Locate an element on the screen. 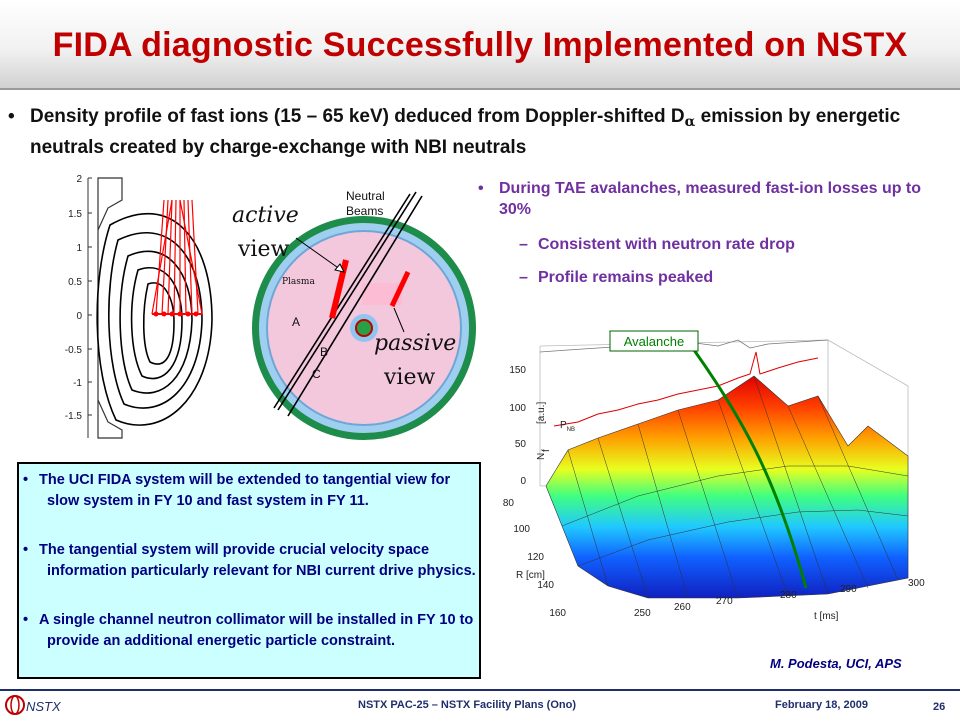  flux-surface-plot: 2 1.5 1 0.5 0 -0.5 -1 -1.5 is located at coordinates (139, 306).